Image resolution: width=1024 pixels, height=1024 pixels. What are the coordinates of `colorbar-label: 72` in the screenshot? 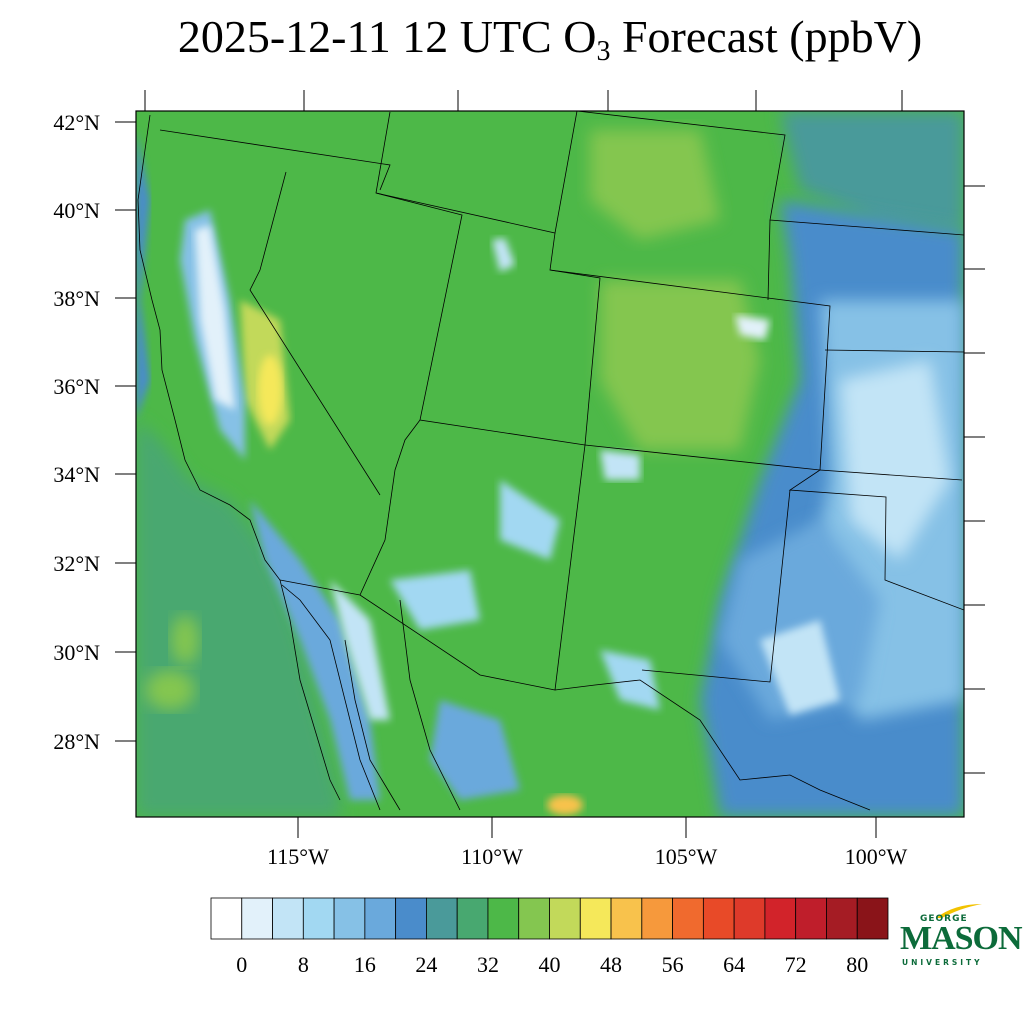 It's located at (796, 964).